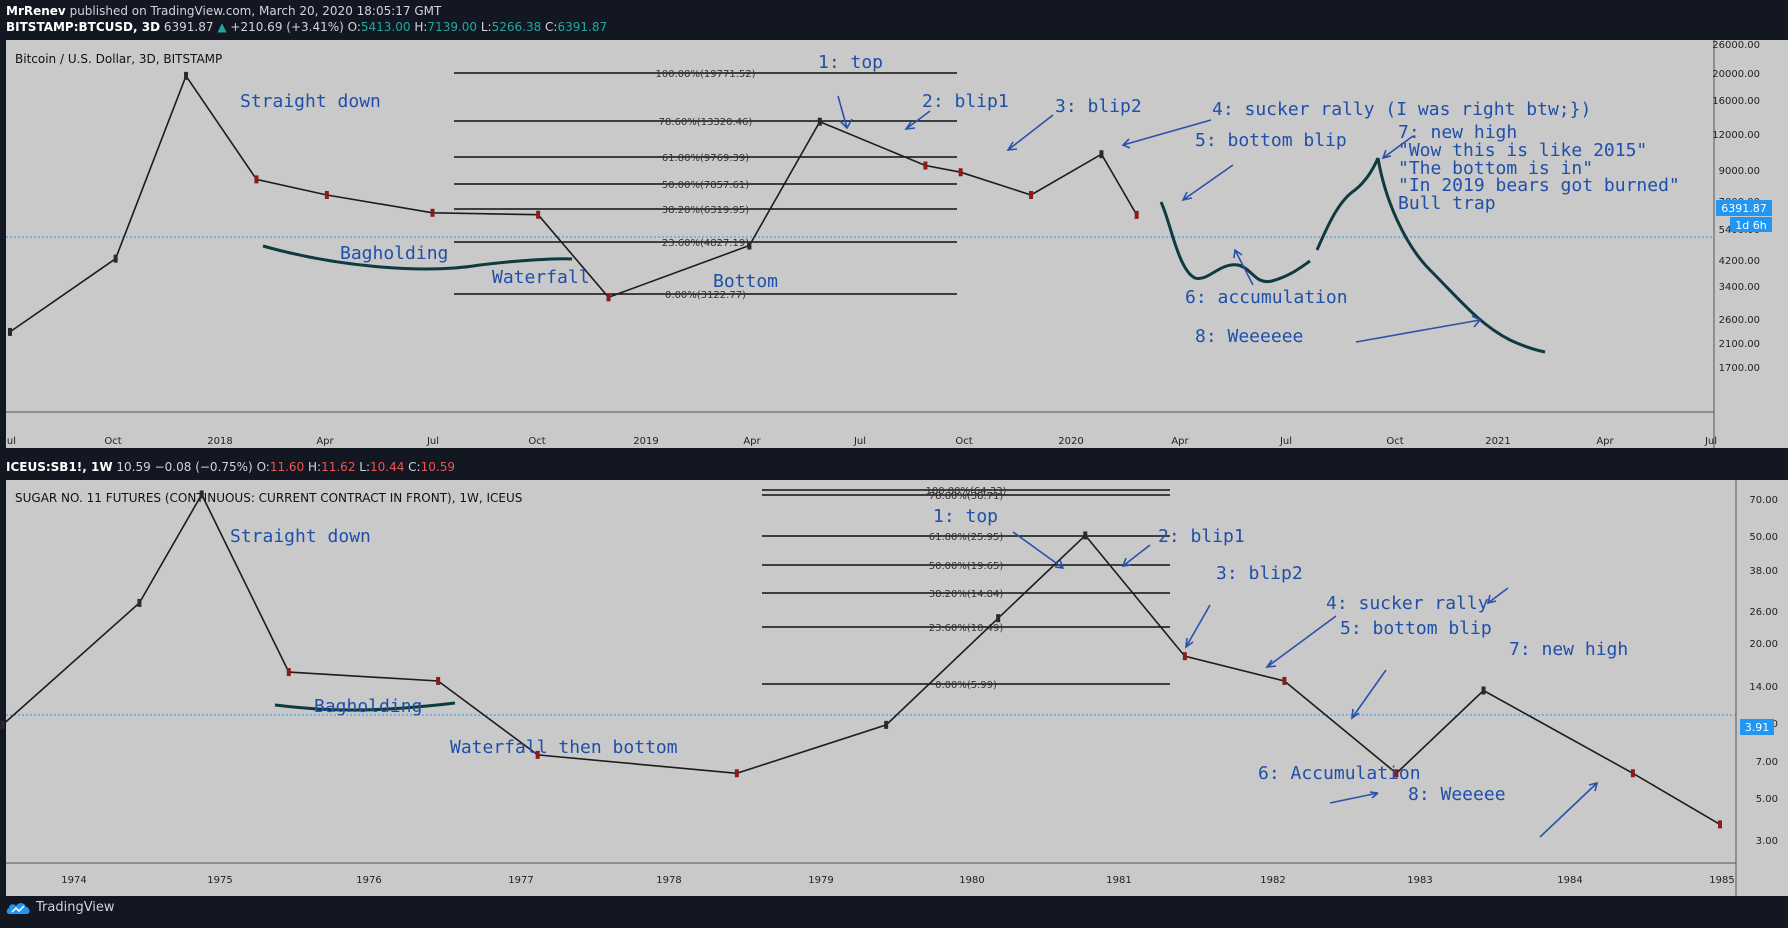 The height and width of the screenshot is (928, 1788). What do you see at coordinates (1739, 320) in the screenshot?
I see `y-tick-label: 2600.00` at bounding box center [1739, 320].